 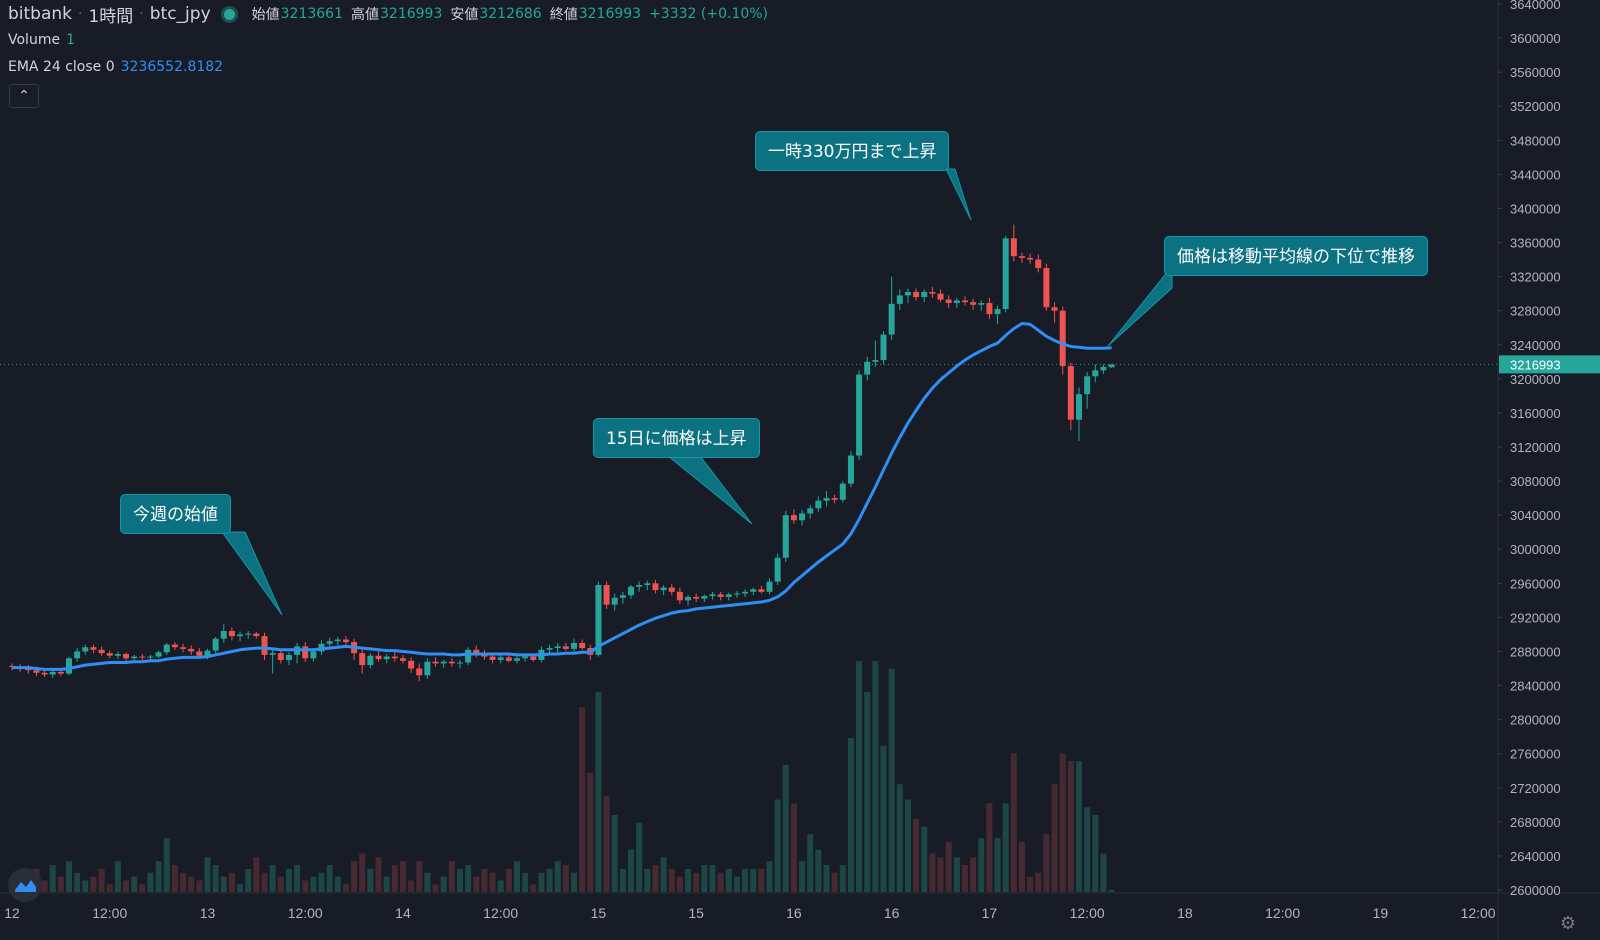 What do you see at coordinates (563, 15) in the screenshot?
I see `close-label: 終値` at bounding box center [563, 15].